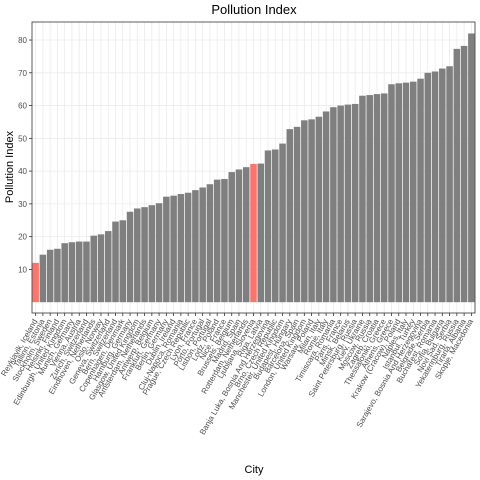  I want to click on y-tick-label: 40, so click(22, 171).